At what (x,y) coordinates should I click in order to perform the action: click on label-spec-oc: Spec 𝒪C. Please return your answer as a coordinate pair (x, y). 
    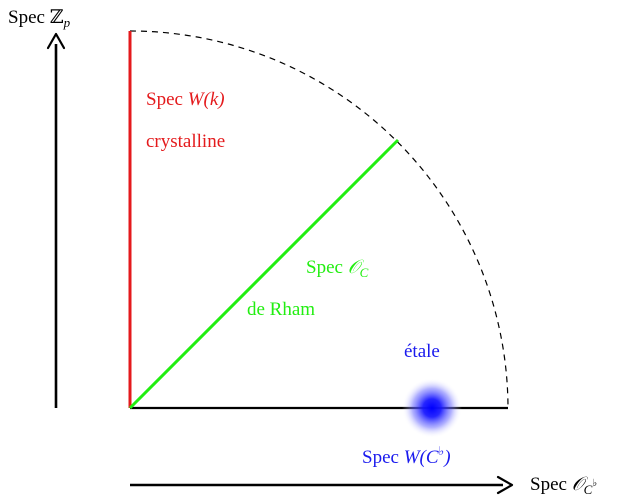
    Looking at the image, I should click on (337, 270).